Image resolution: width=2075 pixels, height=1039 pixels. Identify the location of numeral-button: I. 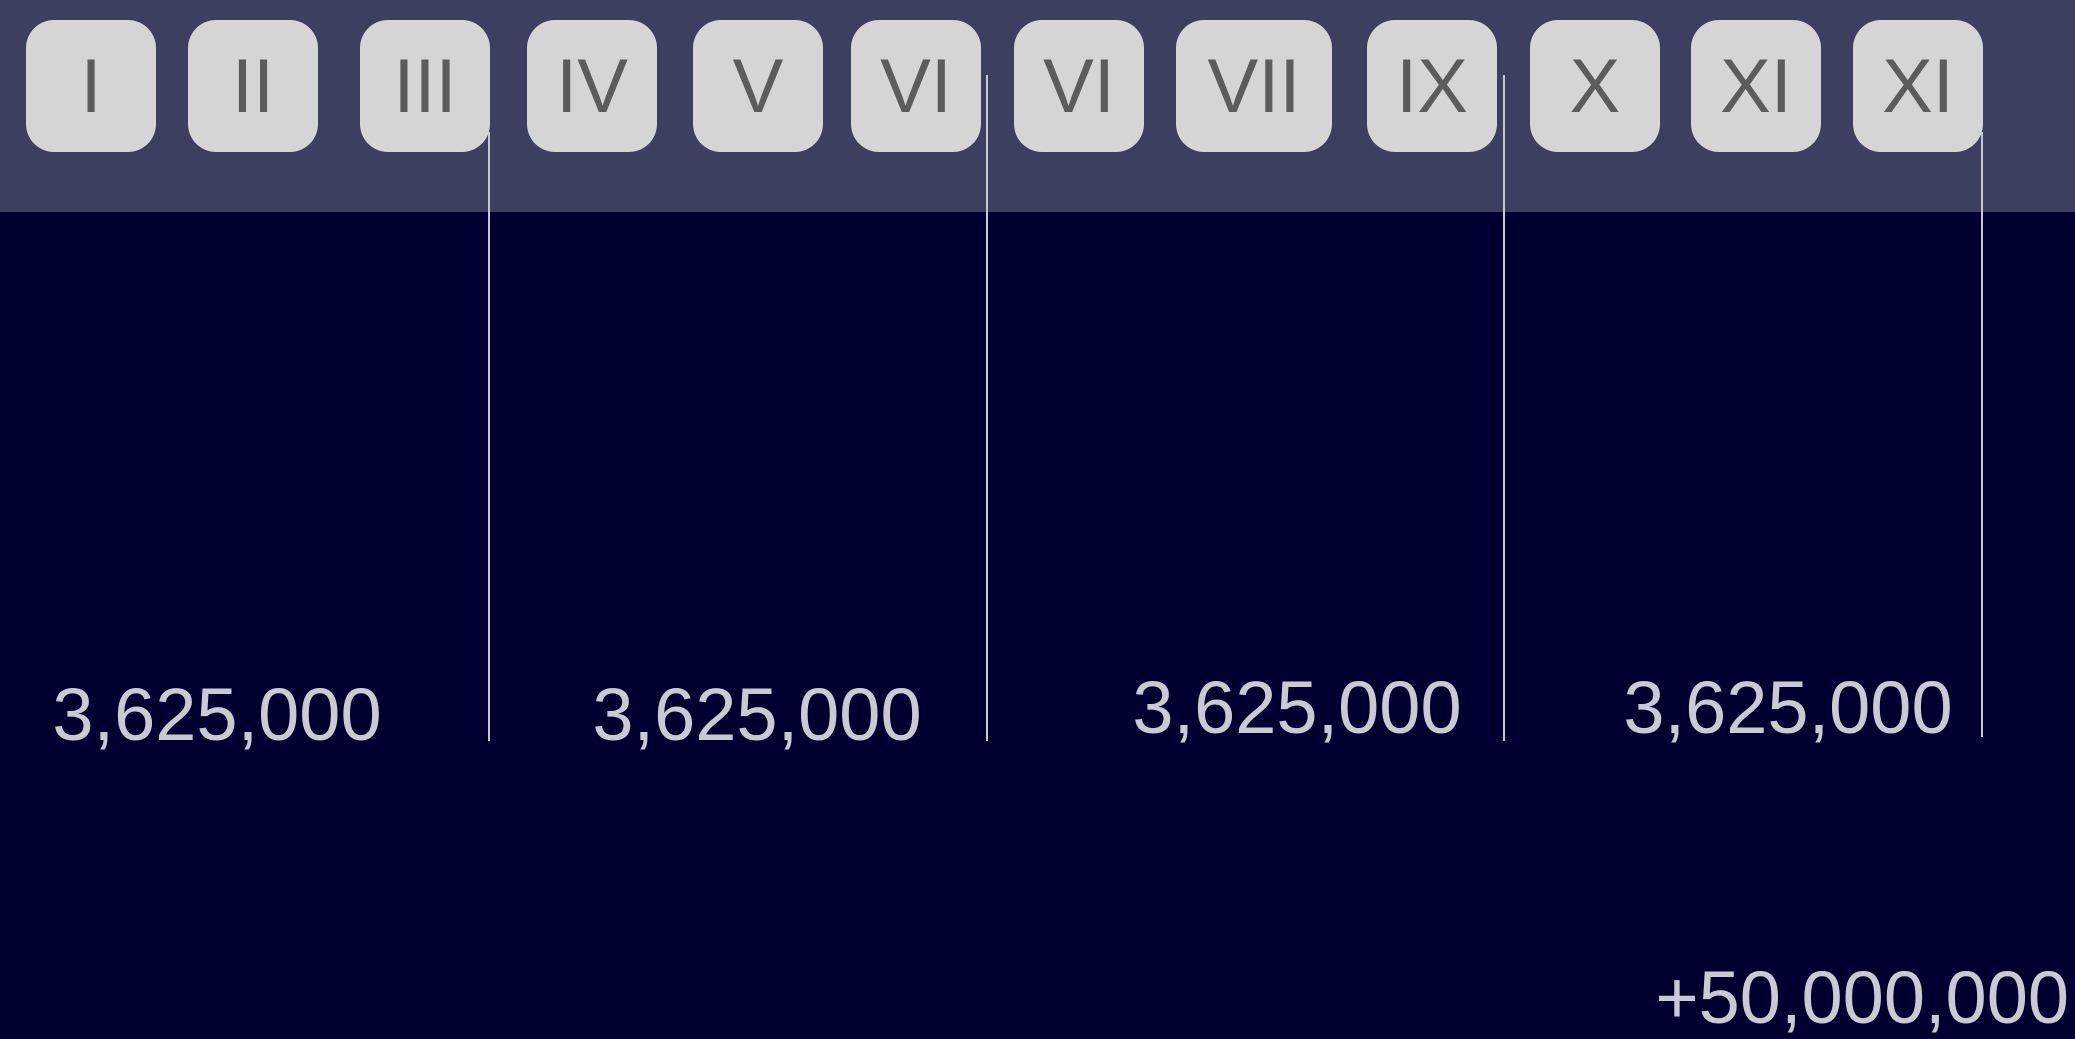
(91, 86).